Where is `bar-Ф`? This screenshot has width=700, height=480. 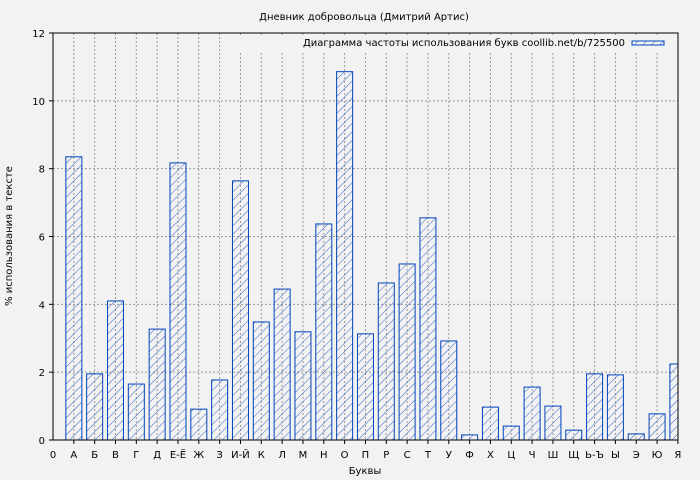
bar-Ф is located at coordinates (470, 437).